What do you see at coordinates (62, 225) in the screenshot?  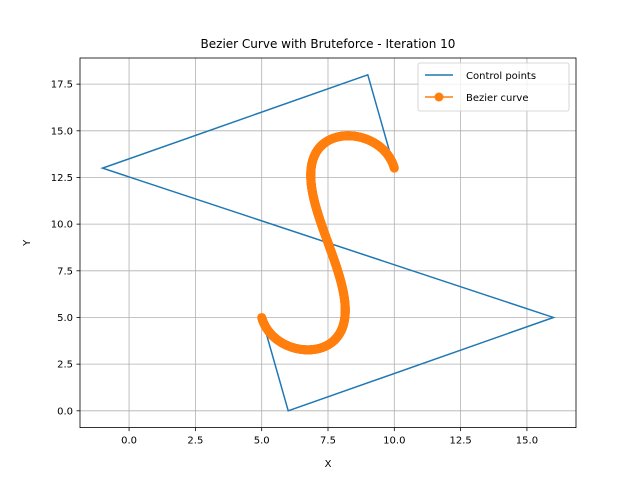 I see `y-tick-label: 10.0` at bounding box center [62, 225].